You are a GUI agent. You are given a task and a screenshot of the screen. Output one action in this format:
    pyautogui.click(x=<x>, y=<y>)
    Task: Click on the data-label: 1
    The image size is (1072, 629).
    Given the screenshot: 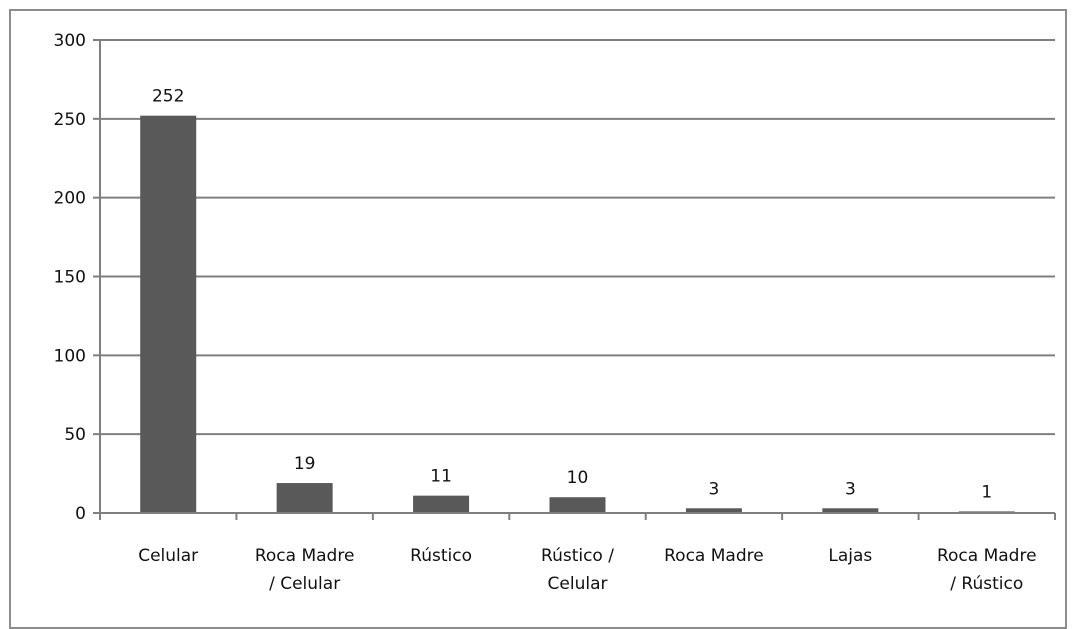 What is the action you would take?
    pyautogui.click(x=986, y=492)
    